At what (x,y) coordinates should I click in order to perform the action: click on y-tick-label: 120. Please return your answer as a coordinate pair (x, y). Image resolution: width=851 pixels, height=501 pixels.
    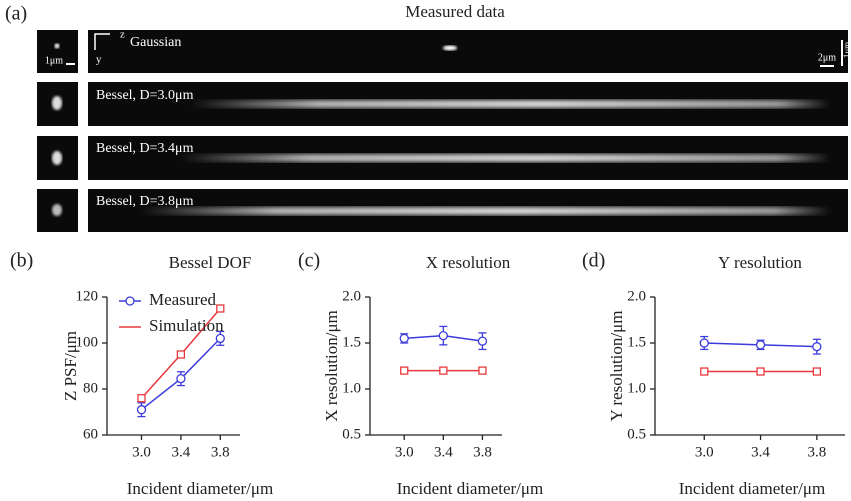
    Looking at the image, I should click on (87, 296).